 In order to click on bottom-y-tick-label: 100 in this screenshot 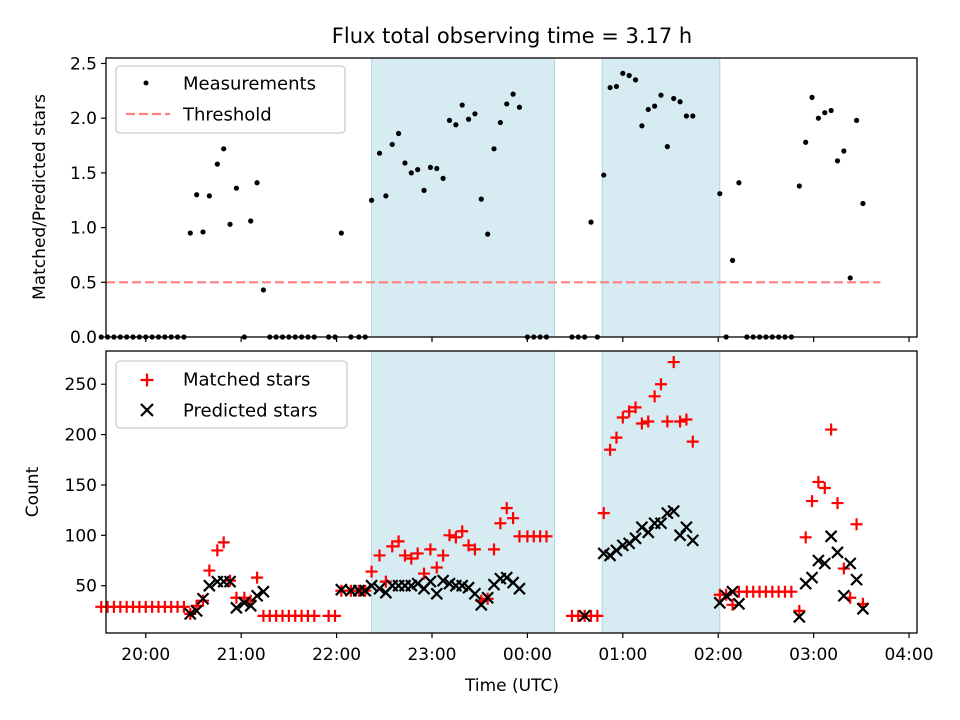, I will do `click(81, 536)`.